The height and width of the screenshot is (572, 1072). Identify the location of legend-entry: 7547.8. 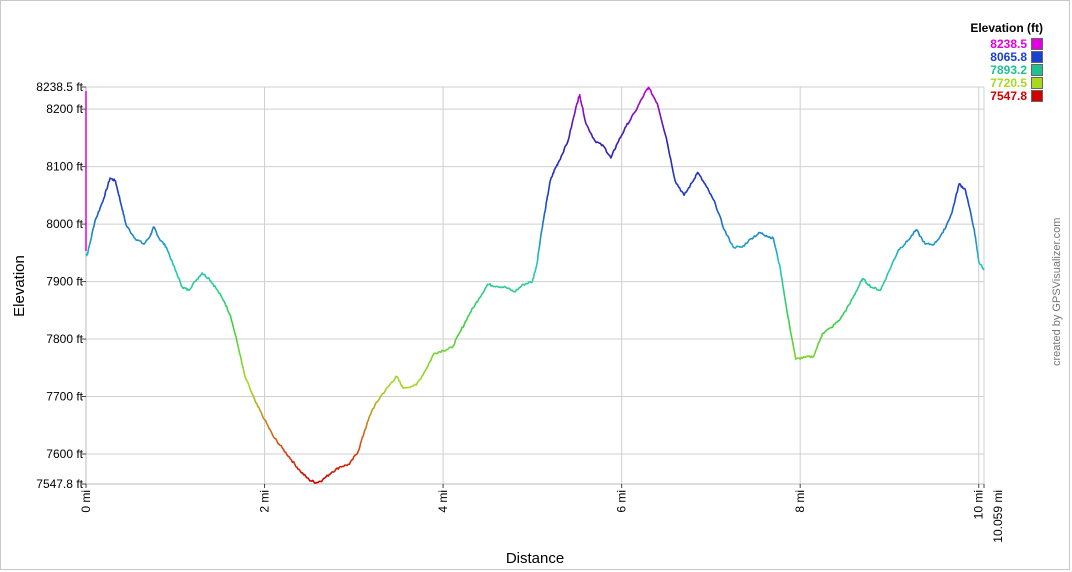
(1006, 95).